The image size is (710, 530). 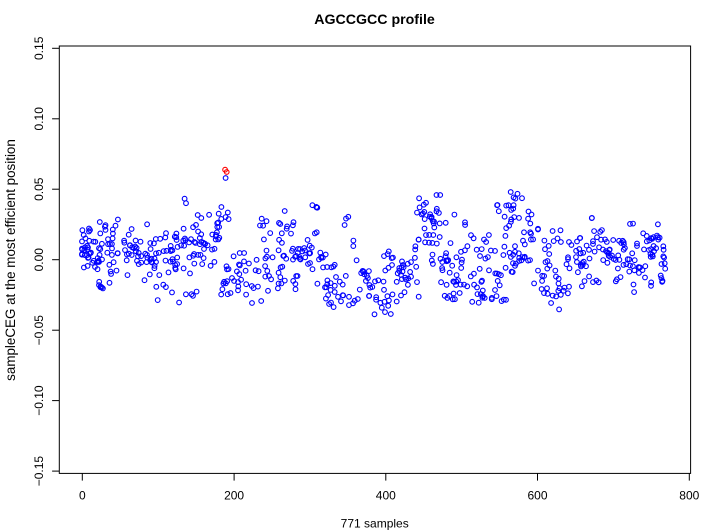 I want to click on svg-text: 0.15, so click(x=39, y=48).